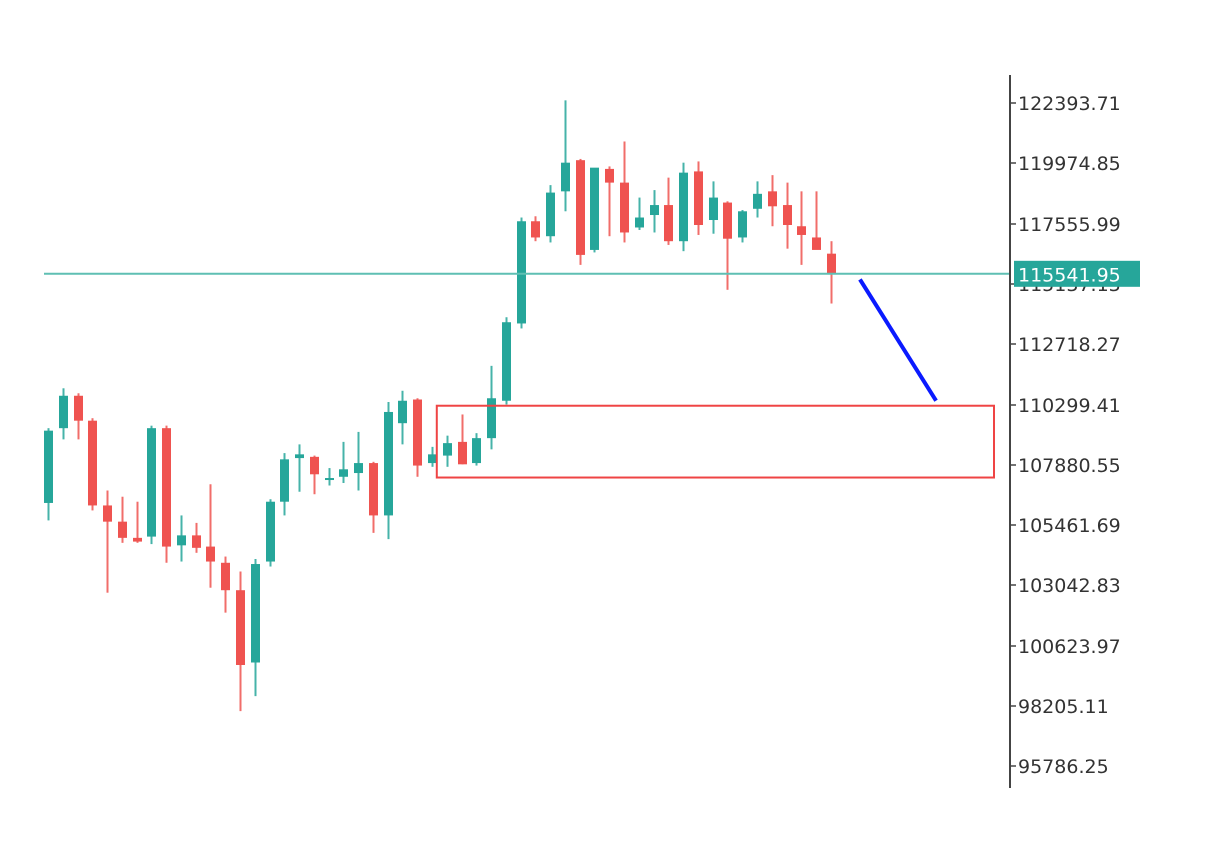 This screenshot has width=1232, height=849. What do you see at coordinates (1069, 647) in the screenshot?
I see `price-tick-label: 100623.97` at bounding box center [1069, 647].